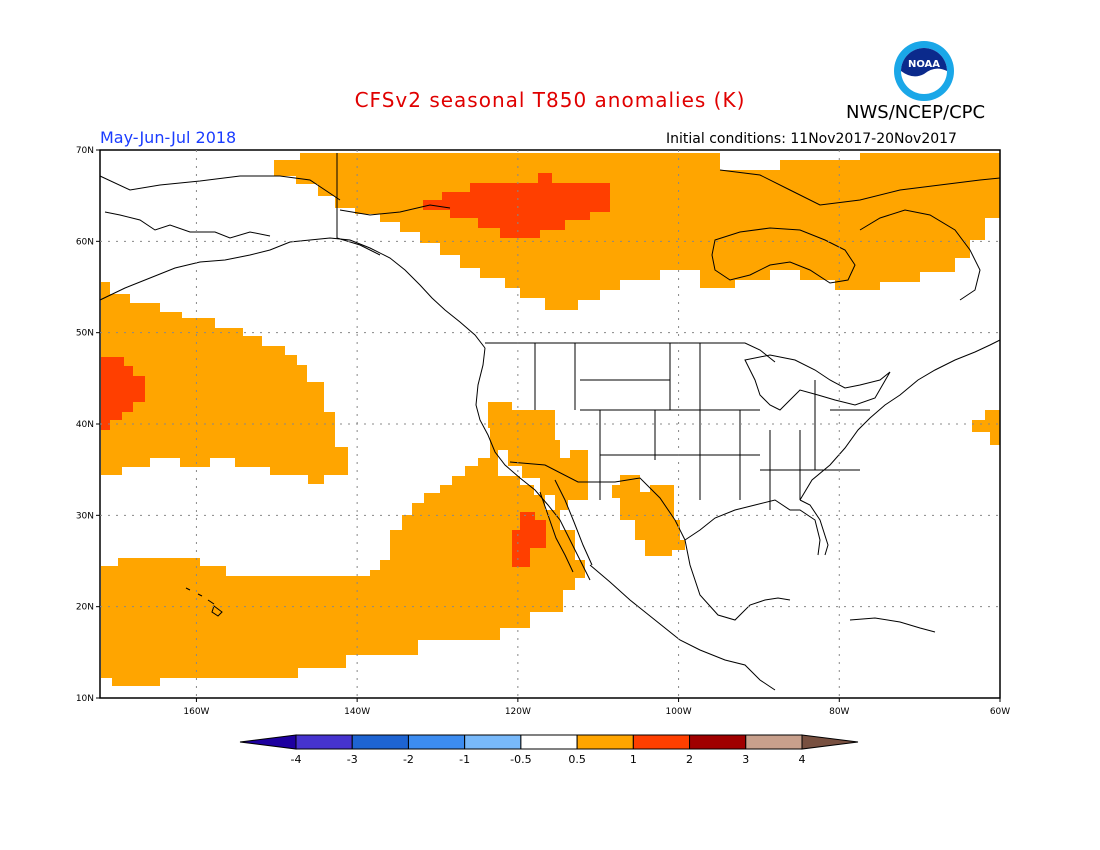 This screenshot has width=1100, height=850. Describe the element at coordinates (224, 383) in the screenshot. I see `anomaly-region-north-pacific-warm` at that location.